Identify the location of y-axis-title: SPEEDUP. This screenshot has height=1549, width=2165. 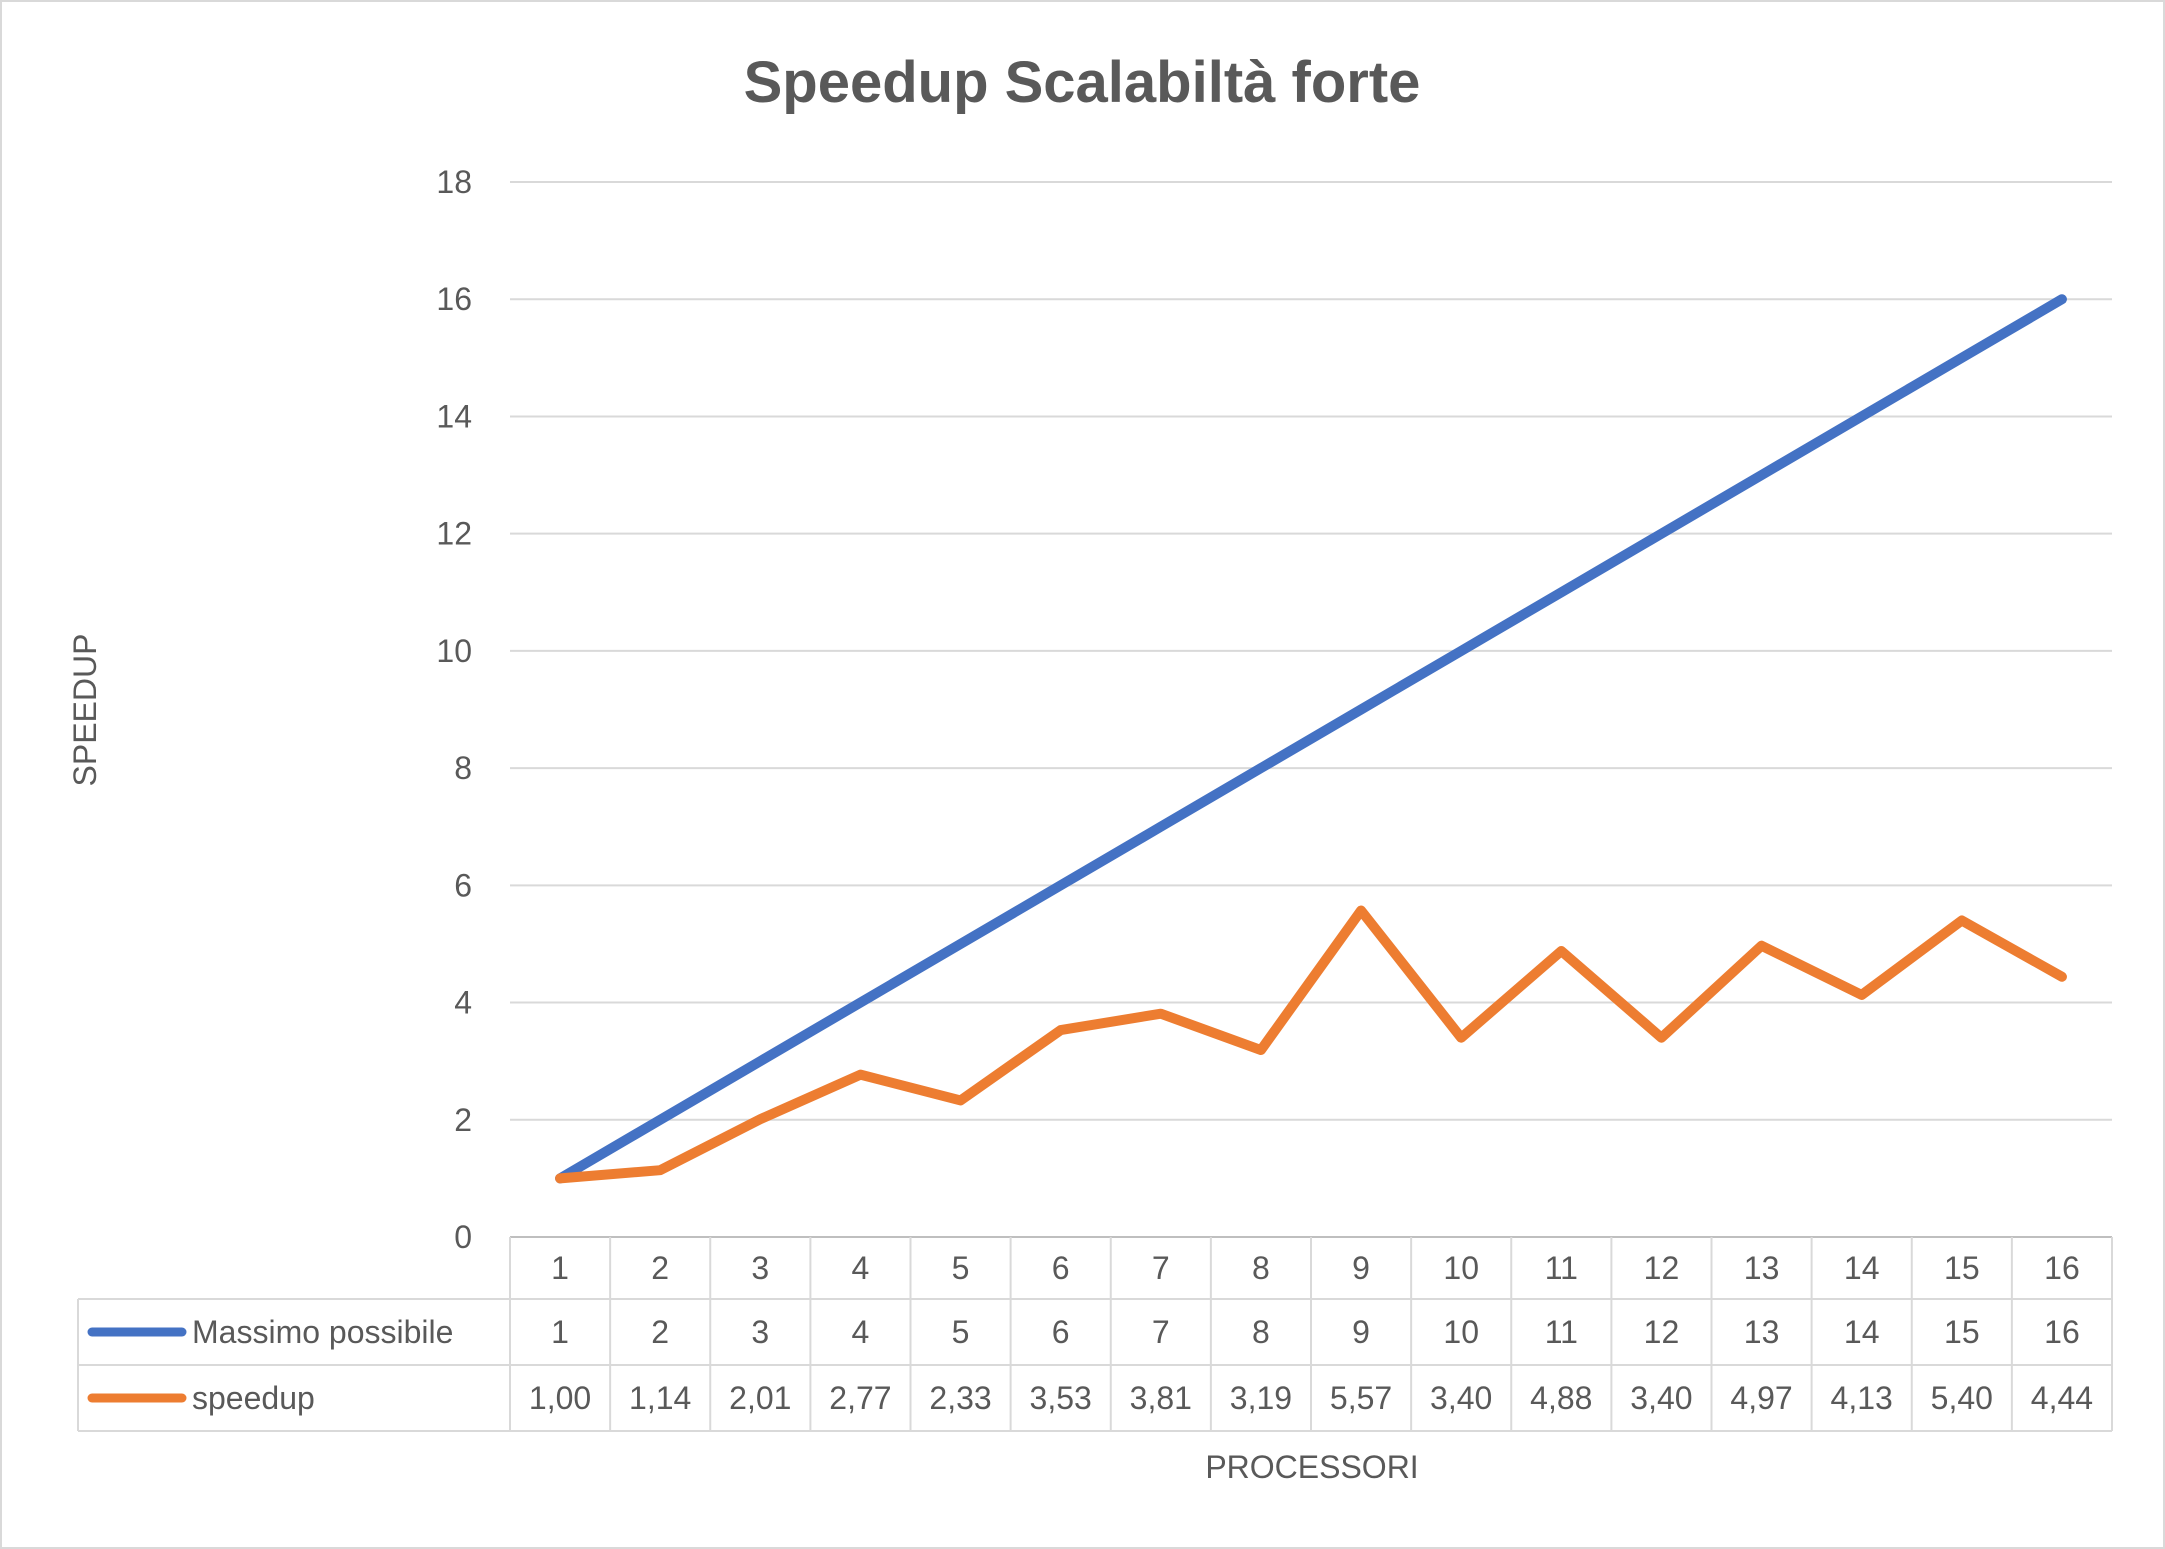
(85, 710).